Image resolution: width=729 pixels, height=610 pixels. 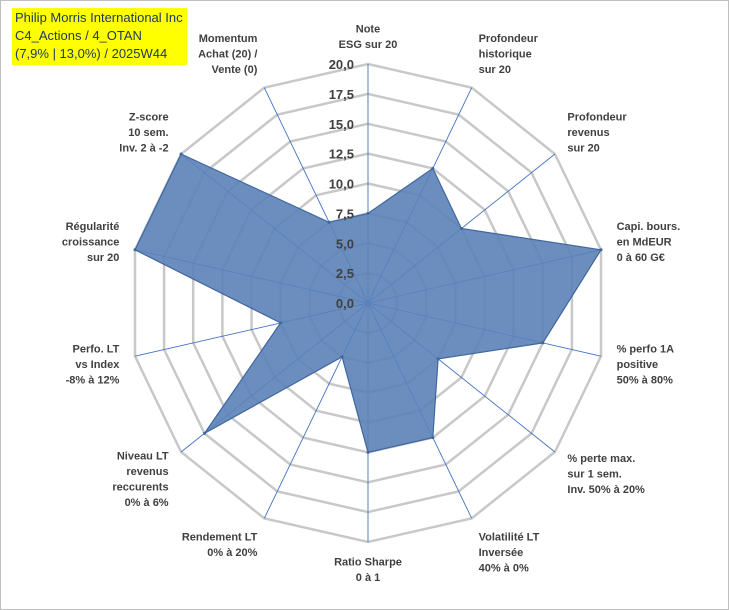 What do you see at coordinates (232, 553) in the screenshot?
I see `axis-label-line: 0% à 20%` at bounding box center [232, 553].